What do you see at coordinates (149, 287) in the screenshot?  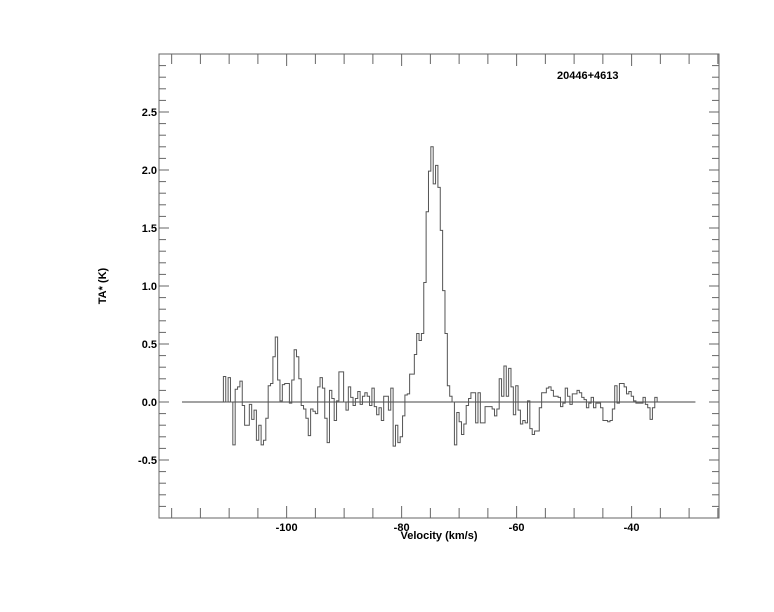 I see `y-tick-label: 1.0` at bounding box center [149, 287].